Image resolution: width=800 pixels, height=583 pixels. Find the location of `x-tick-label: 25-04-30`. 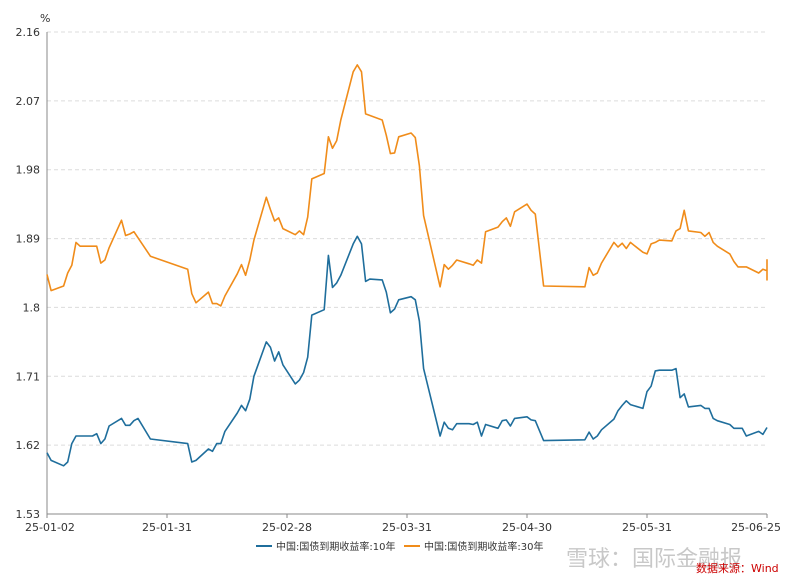

x-tick-label: 25-04-30 is located at coordinates (527, 527).